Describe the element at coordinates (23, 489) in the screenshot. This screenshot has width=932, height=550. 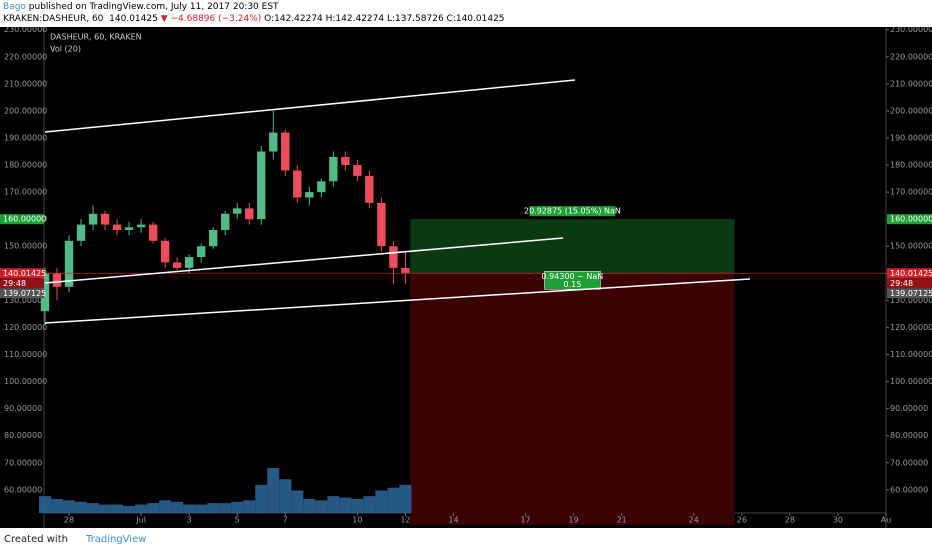
I see `y-tick-label: 60.00000` at that location.